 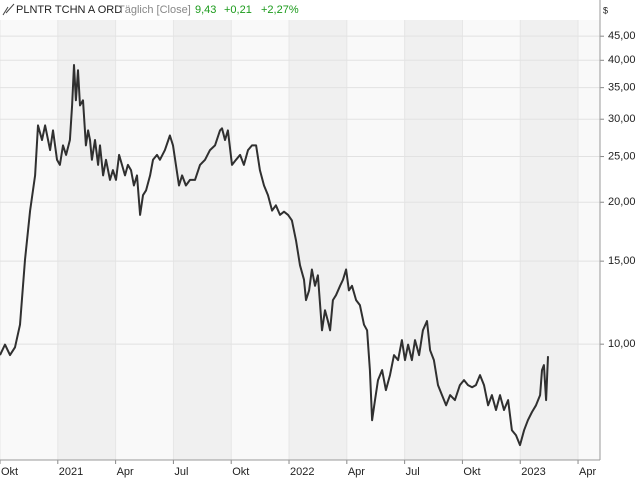 I want to click on y-tick-label: 30,00, so click(x=622, y=119).